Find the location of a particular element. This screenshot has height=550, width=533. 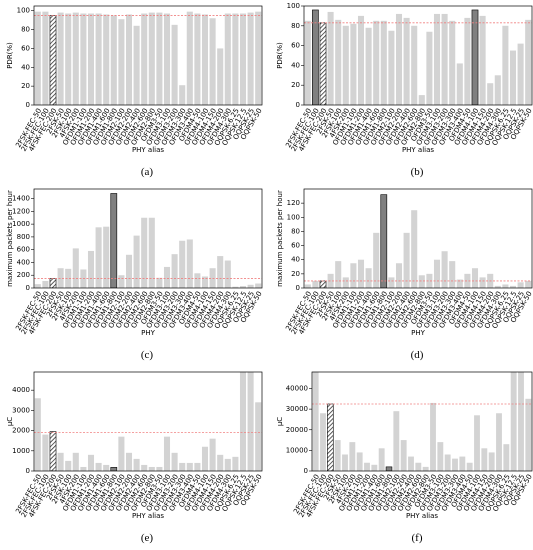

y-tick-label: 3000 is located at coordinates (21, 410).